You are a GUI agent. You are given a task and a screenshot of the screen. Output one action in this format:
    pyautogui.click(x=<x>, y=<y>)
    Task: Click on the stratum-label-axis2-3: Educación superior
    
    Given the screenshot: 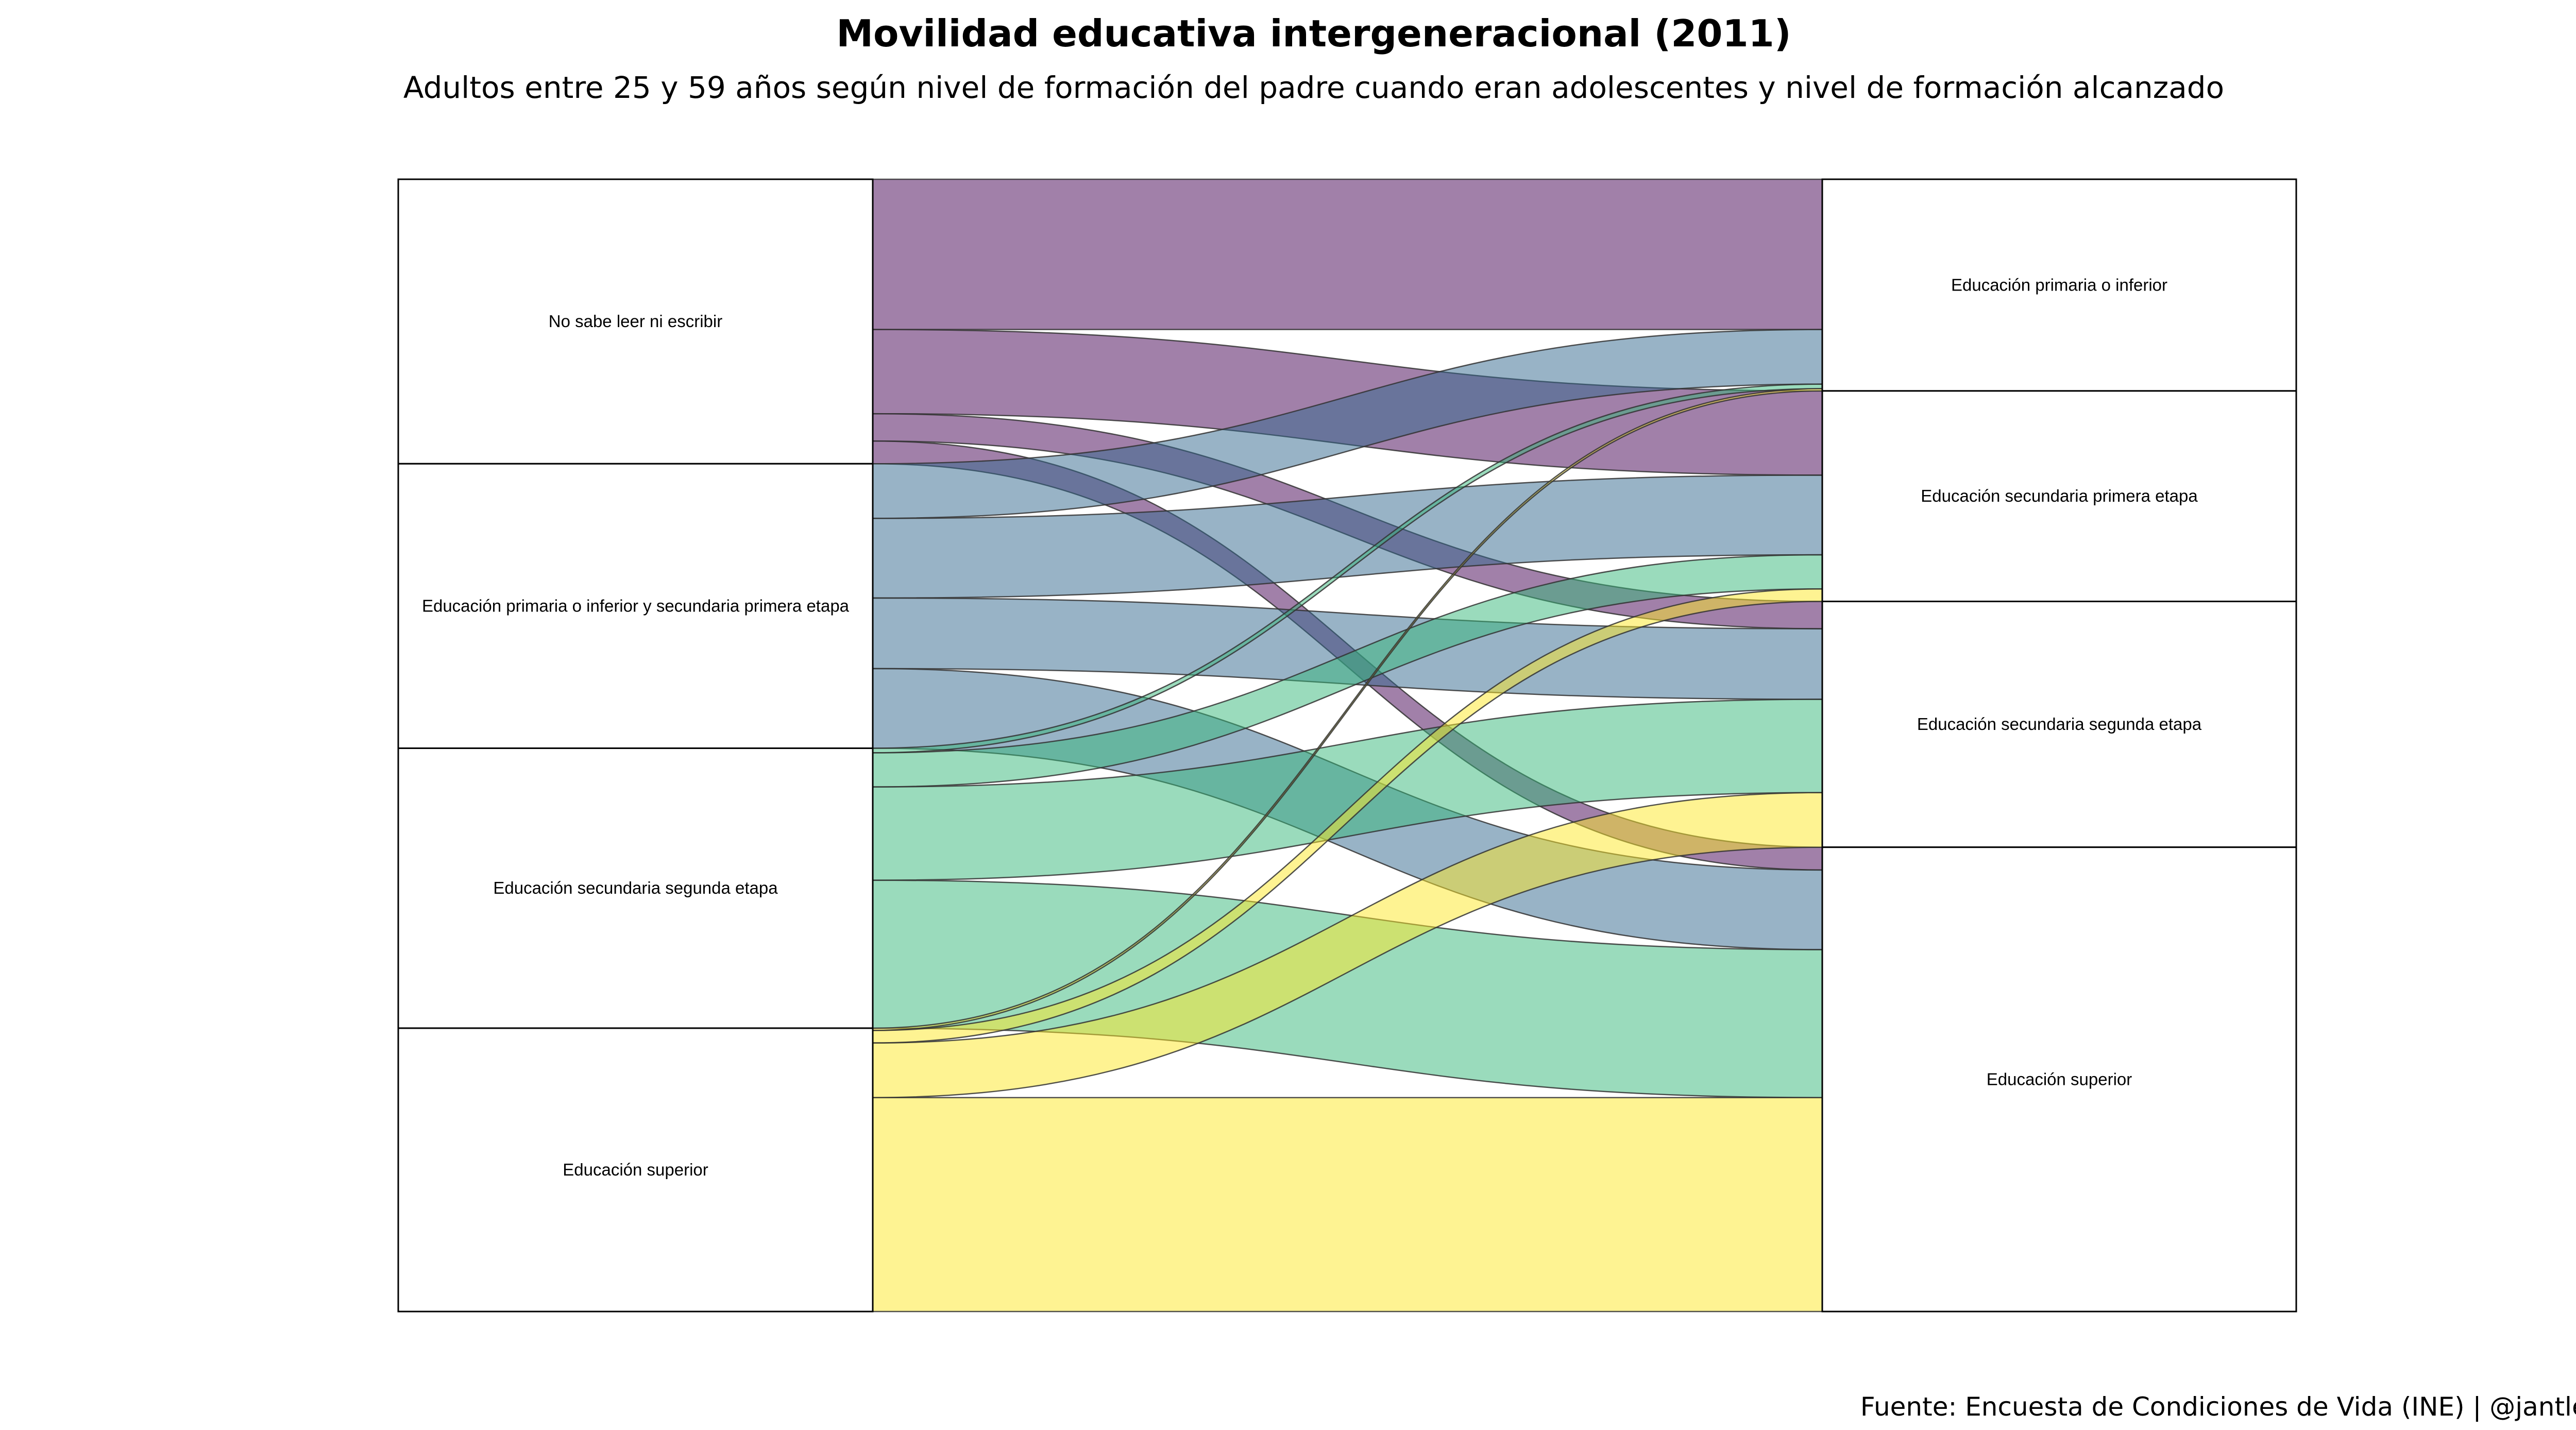 What is the action you would take?
    pyautogui.click(x=2059, y=1078)
    